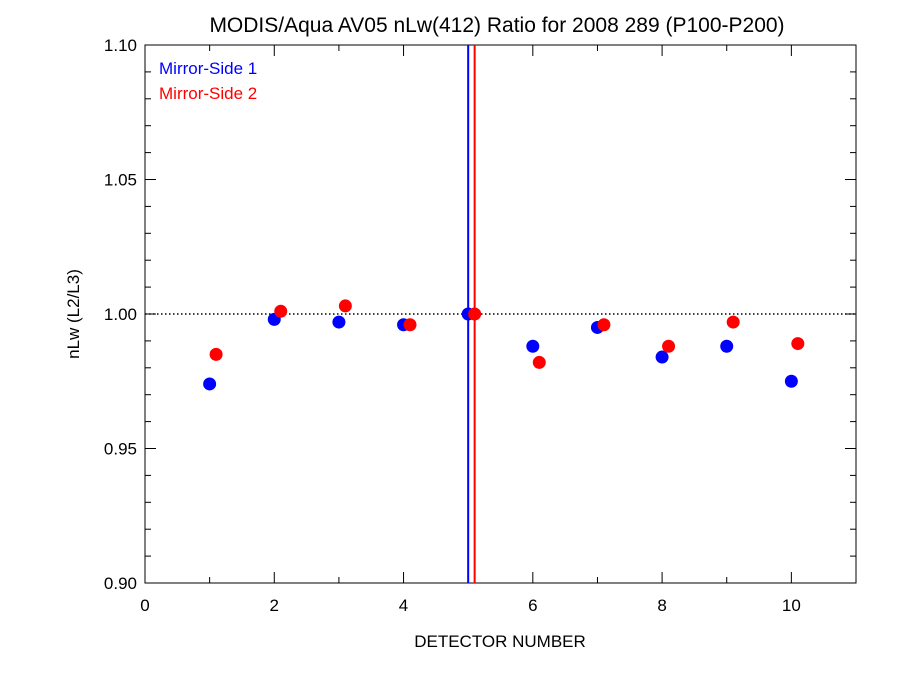 The width and height of the screenshot is (900, 675). What do you see at coordinates (120, 314) in the screenshot?
I see `y-tick-label: 1.00` at bounding box center [120, 314].